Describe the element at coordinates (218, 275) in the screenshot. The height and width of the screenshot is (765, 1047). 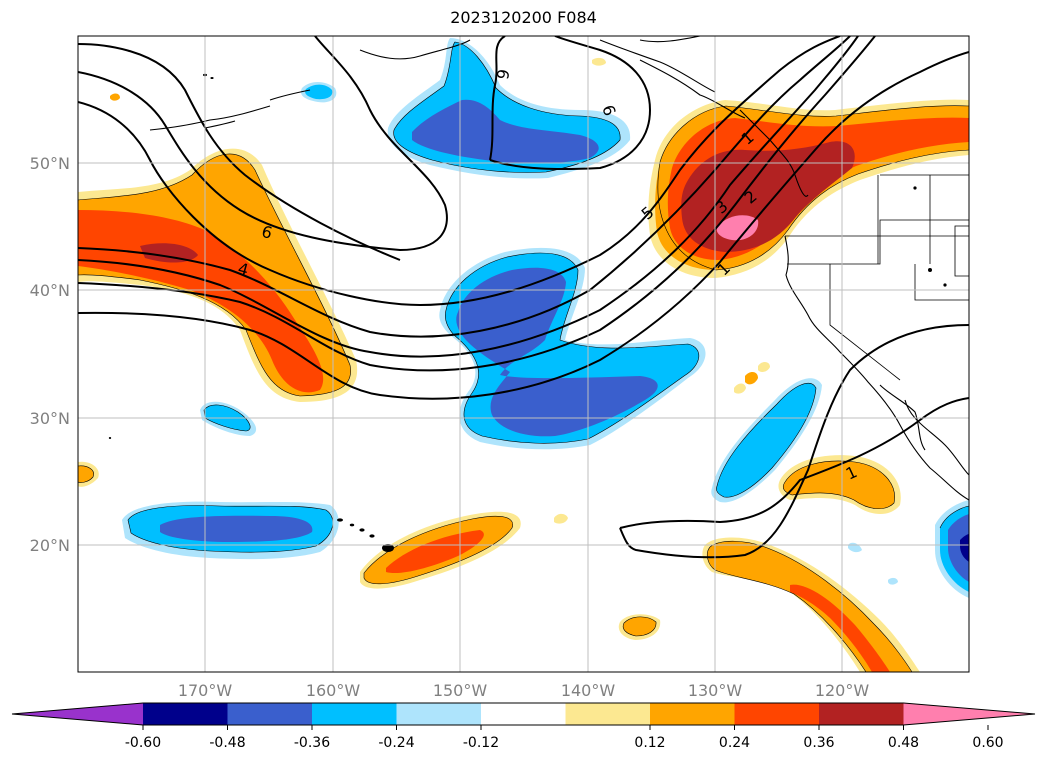
I see `positive-anomaly-west` at that location.